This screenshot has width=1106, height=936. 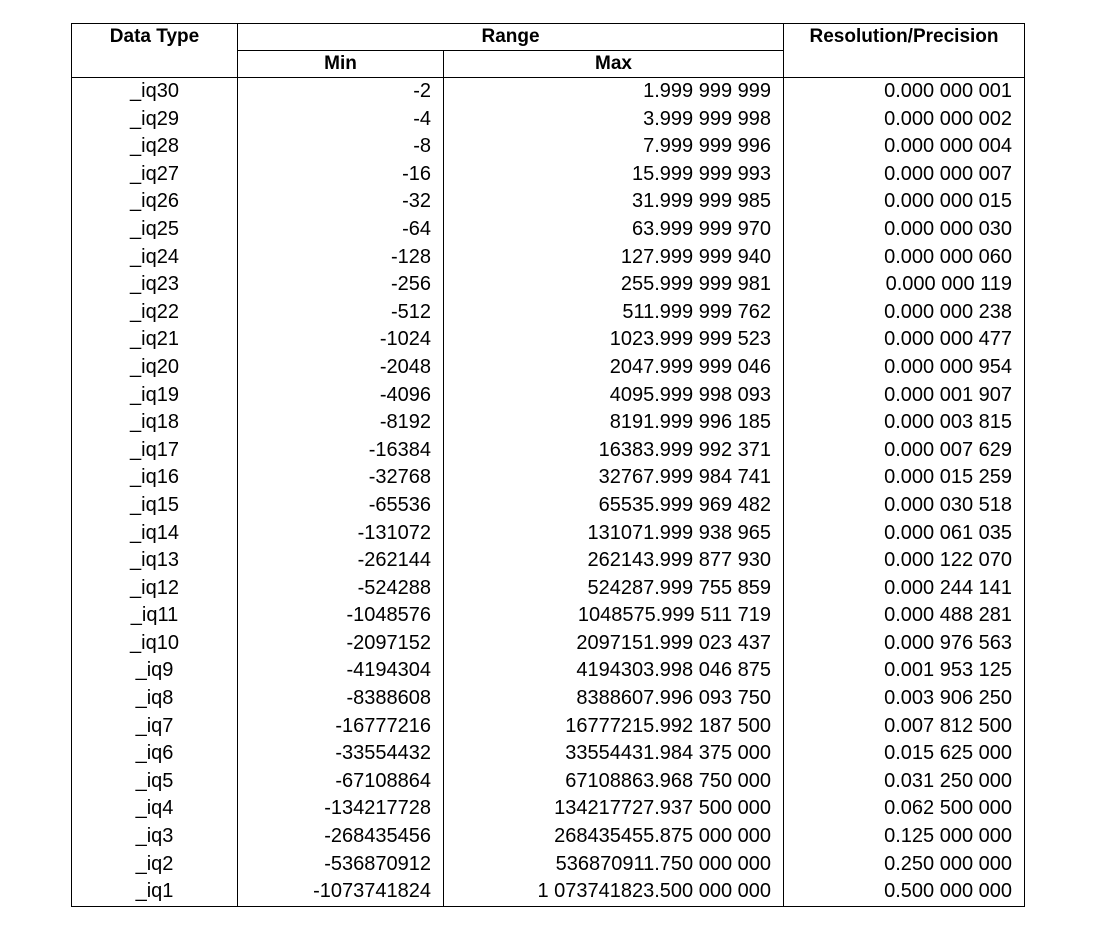 I want to click on data-type-cell: _iq25, so click(x=154, y=229).